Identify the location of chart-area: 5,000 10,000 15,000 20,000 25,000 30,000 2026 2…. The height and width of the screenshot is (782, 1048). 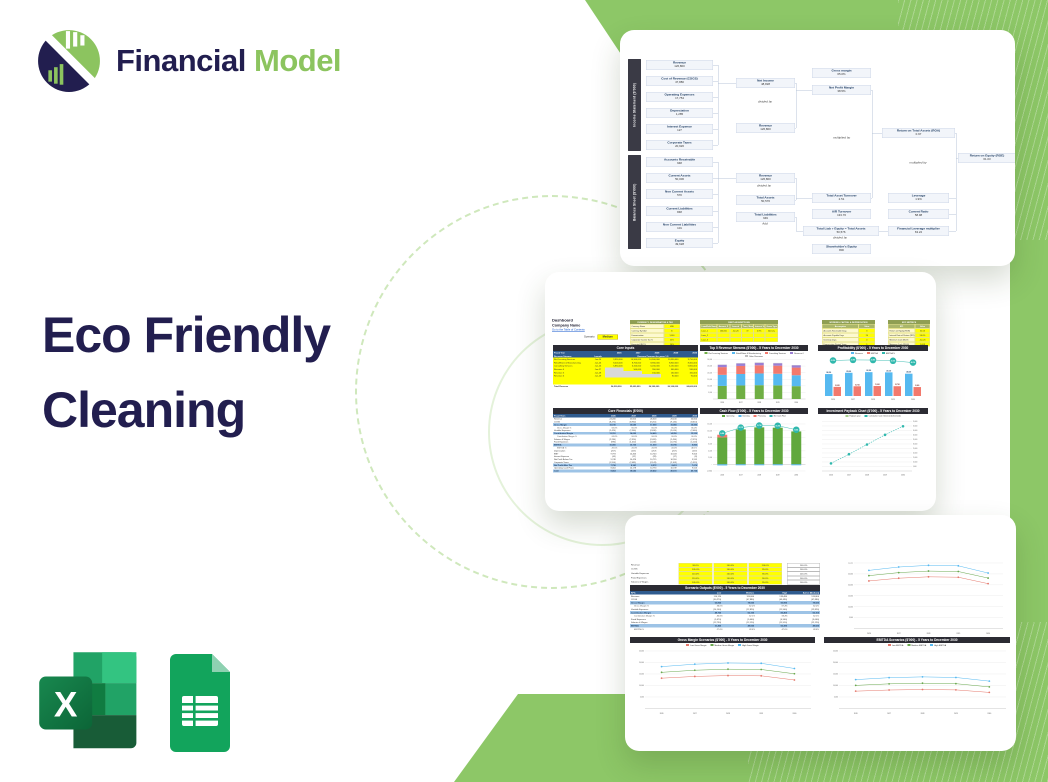
(923, 598).